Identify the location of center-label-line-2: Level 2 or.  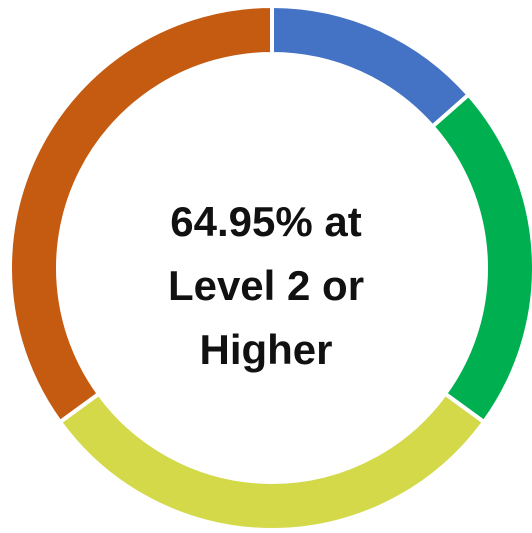
(266, 285).